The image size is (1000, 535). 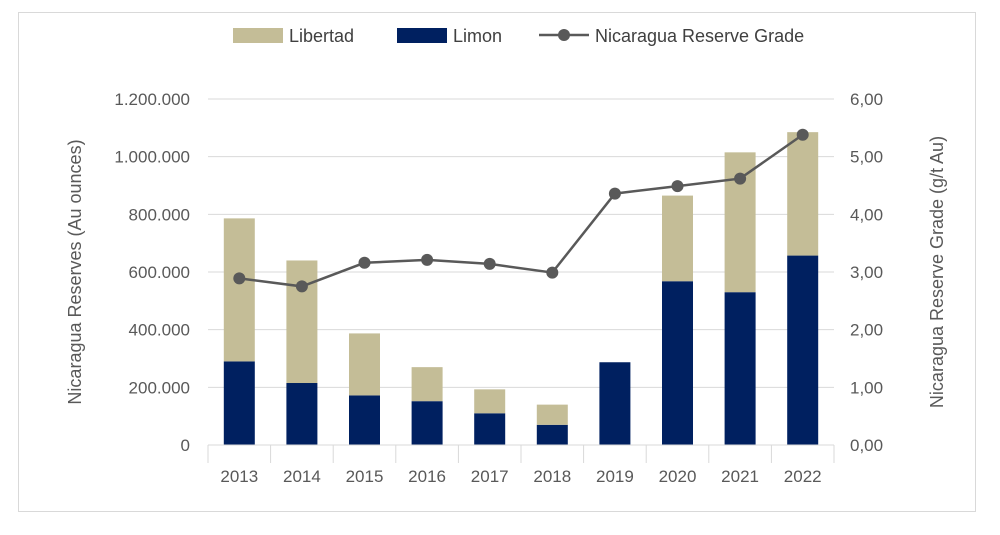 What do you see at coordinates (159, 214) in the screenshot?
I see `y-tick-label: 800.000` at bounding box center [159, 214].